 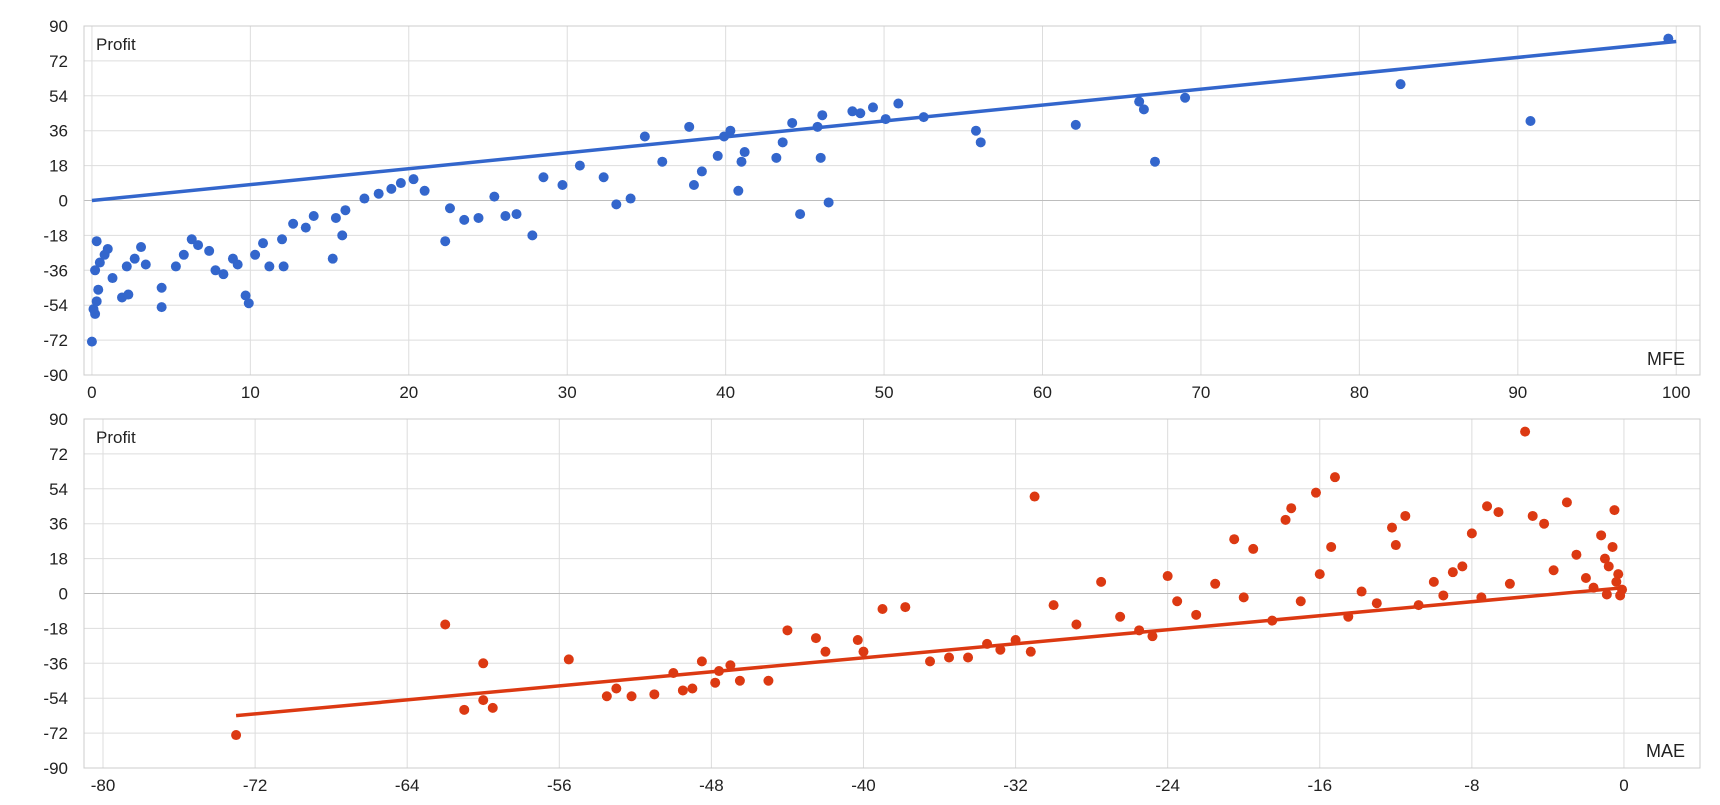 I want to click on mfe-y-tick-label: -90, so click(x=55, y=375).